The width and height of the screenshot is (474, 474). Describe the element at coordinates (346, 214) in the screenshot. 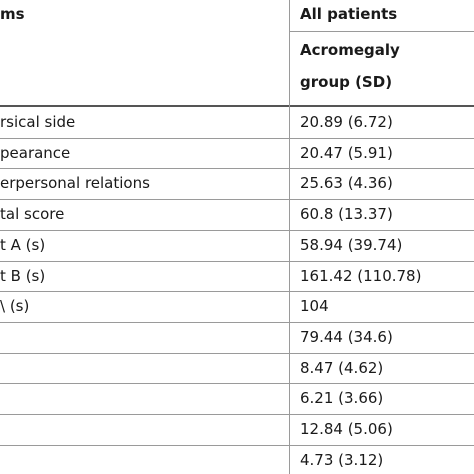

I see `cell-value: 60.8 (13.37)` at that location.